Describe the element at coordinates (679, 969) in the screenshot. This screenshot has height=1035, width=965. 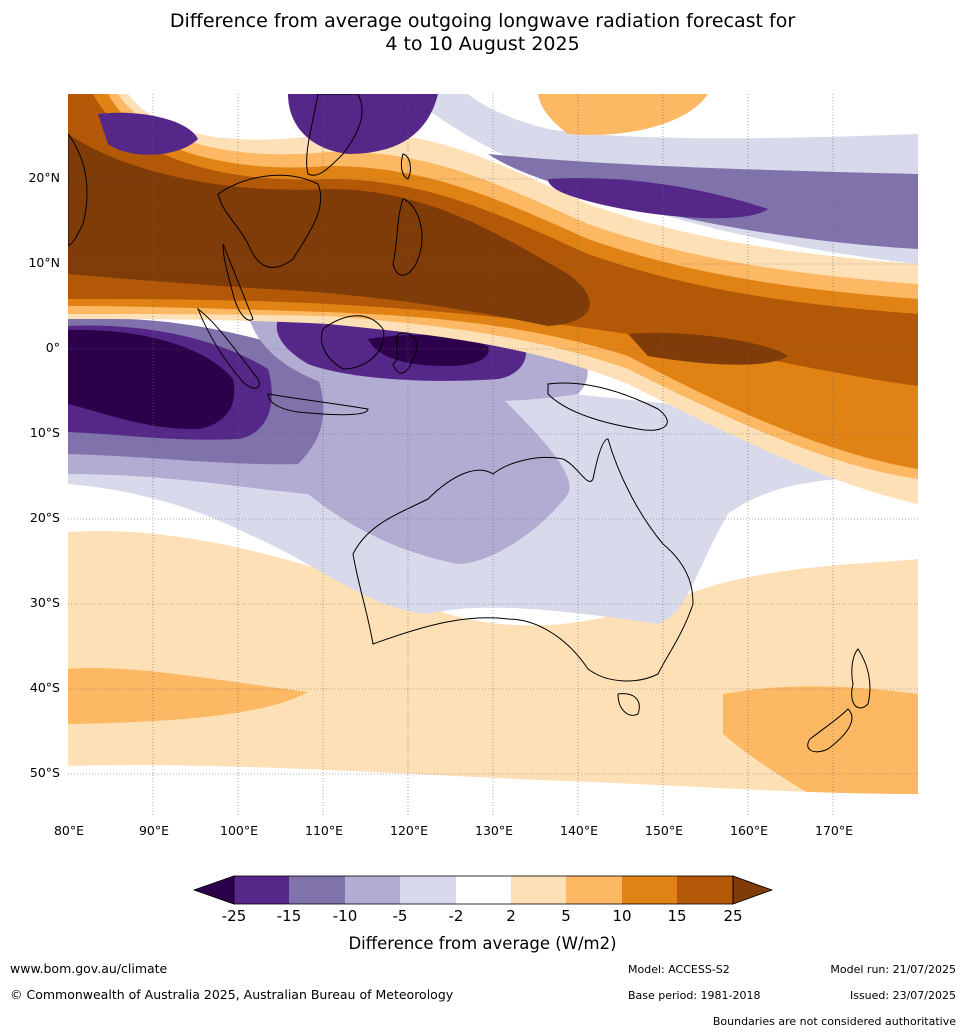
I see `footer-model: Model: ACCESS-S2` at that location.